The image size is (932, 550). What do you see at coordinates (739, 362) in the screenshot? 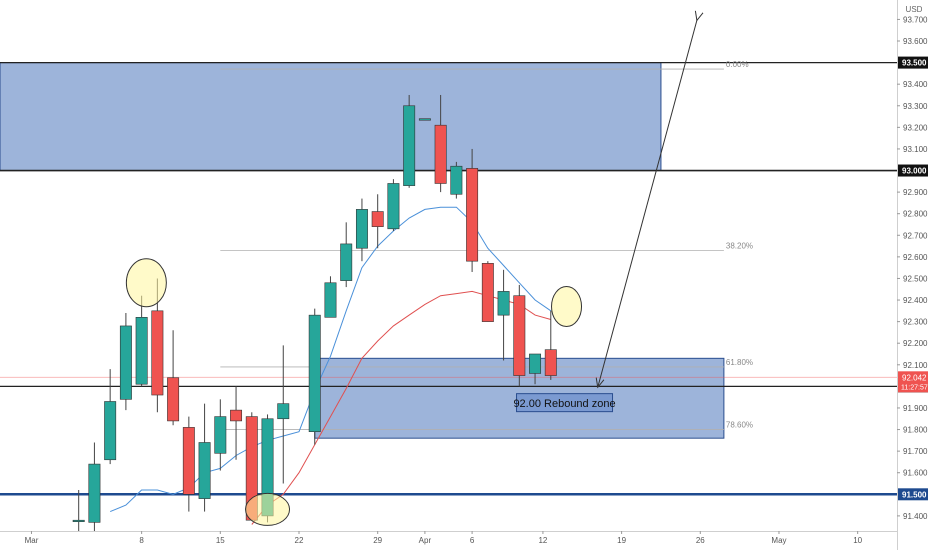
I see `fib-label-2: 61.80%` at bounding box center [739, 362].